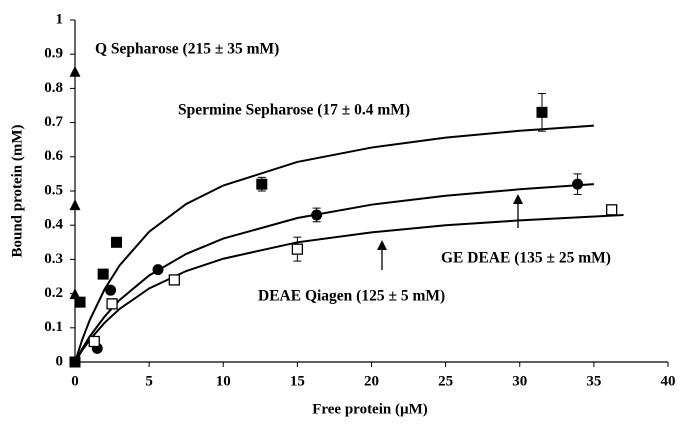 Image resolution: width=685 pixels, height=424 pixels. What do you see at coordinates (445, 381) in the screenshot?
I see `x-tick-label: 25` at bounding box center [445, 381].